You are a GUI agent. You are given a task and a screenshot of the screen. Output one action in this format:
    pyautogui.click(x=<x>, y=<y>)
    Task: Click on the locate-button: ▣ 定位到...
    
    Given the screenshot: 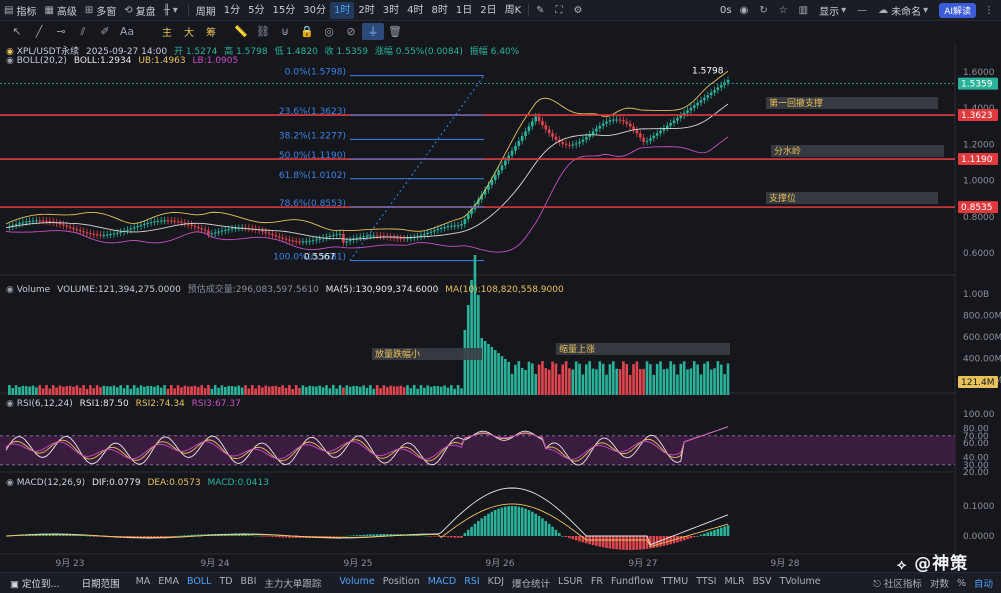 What is the action you would take?
    pyautogui.click(x=35, y=584)
    